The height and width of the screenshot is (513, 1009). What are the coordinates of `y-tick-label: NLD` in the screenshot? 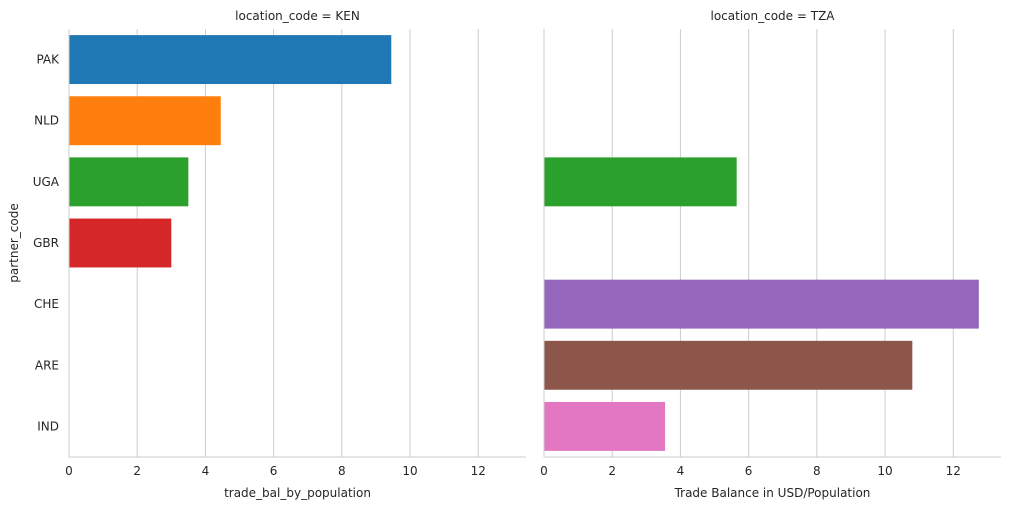 It's located at (46, 121).